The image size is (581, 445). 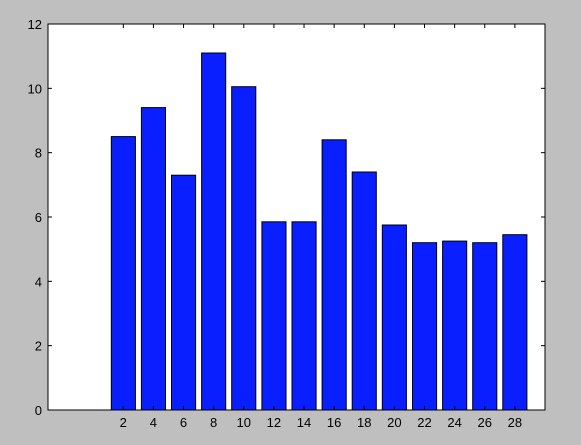 I want to click on x-tick-label: 24, so click(x=454, y=422).